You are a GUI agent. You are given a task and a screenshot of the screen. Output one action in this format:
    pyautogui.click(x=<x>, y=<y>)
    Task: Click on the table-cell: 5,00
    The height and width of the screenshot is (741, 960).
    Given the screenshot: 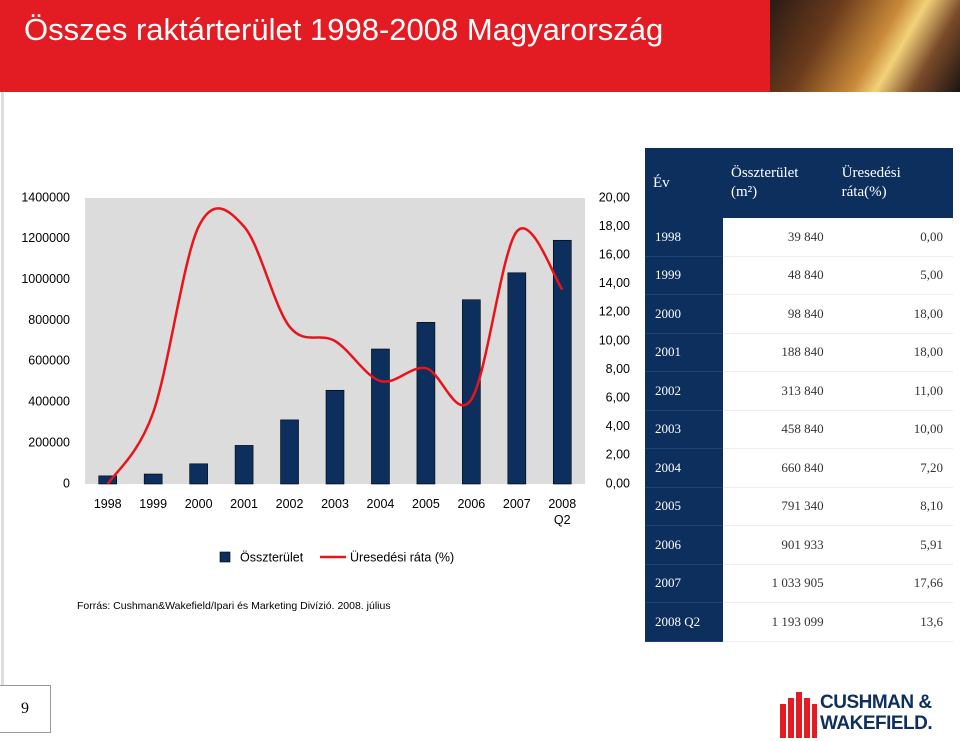 What is the action you would take?
    pyautogui.click(x=893, y=275)
    